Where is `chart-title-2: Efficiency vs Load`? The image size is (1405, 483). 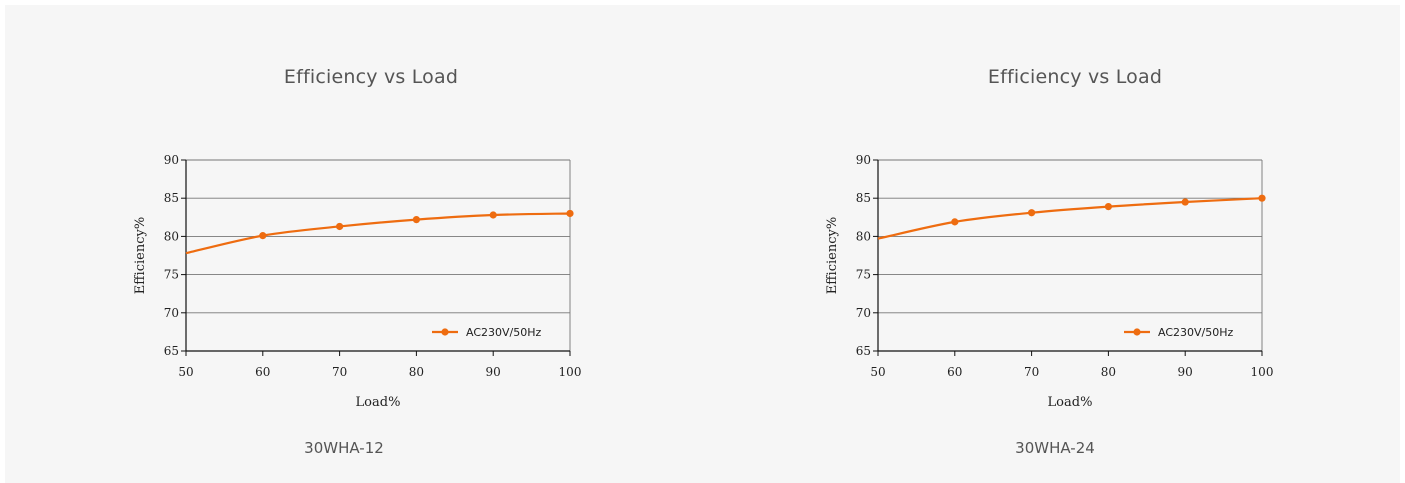
chart-title-2: Efficiency vs Load is located at coordinates (1075, 77).